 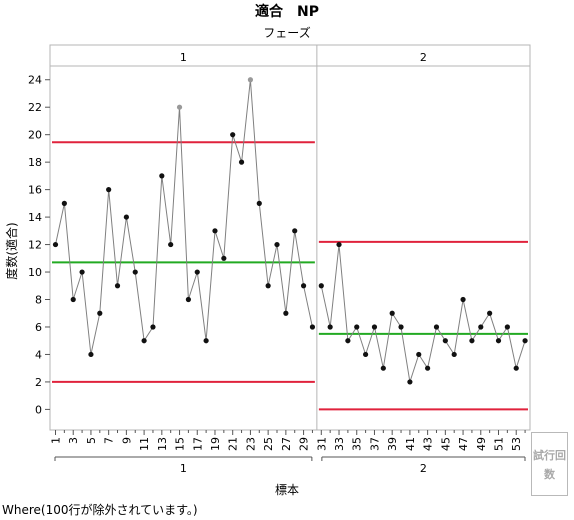 I want to click on x-tick-label: 45, so click(x=445, y=444).